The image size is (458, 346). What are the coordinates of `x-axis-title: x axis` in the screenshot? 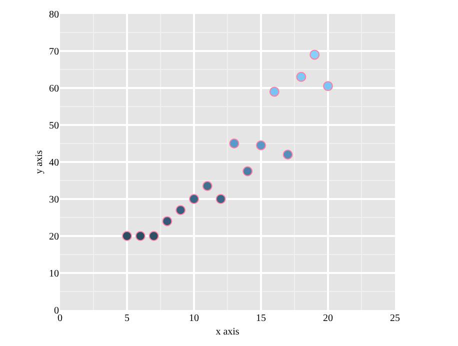 It's located at (228, 332).